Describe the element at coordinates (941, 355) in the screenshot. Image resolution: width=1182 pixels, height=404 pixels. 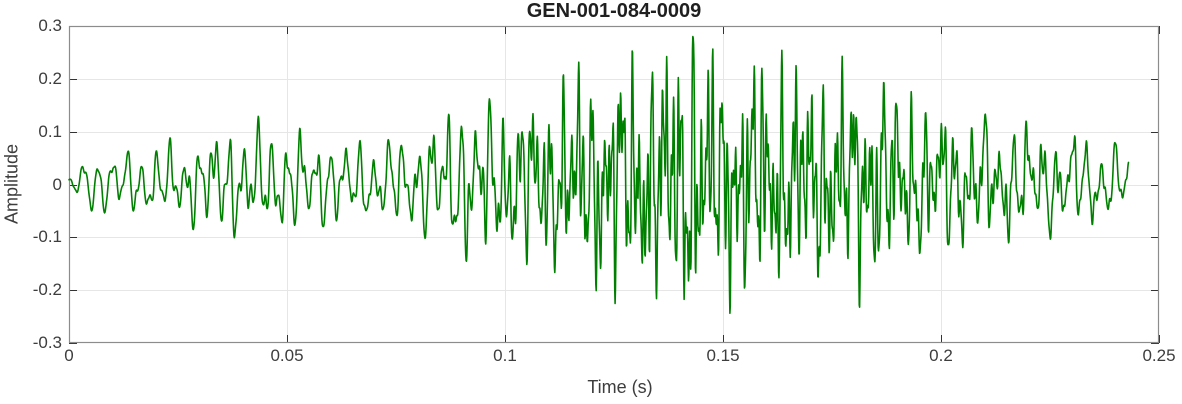
I see `x-tick-label: 0.2` at that location.